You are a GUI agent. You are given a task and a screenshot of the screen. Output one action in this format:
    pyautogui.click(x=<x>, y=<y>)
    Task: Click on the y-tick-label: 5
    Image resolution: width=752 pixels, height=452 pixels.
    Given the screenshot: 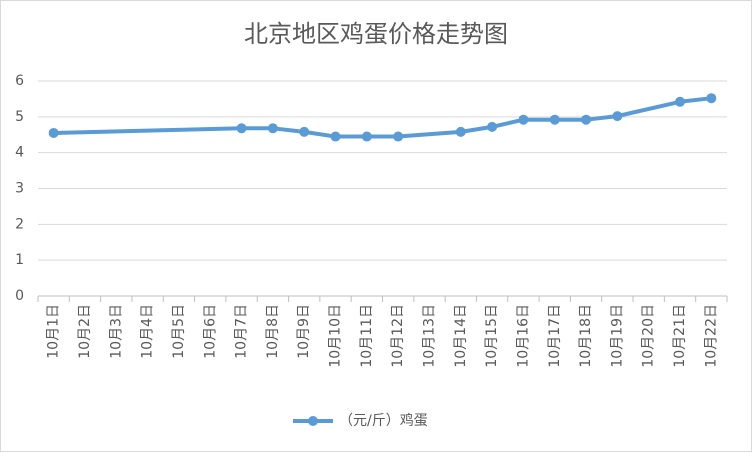 What is the action you would take?
    pyautogui.click(x=19, y=117)
    